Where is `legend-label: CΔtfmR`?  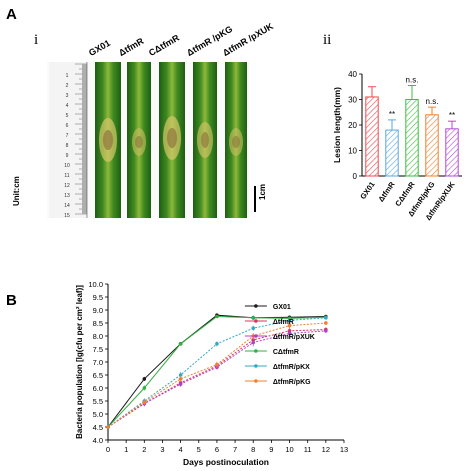 legend-label: CΔtfmR is located at coordinates (286, 352).